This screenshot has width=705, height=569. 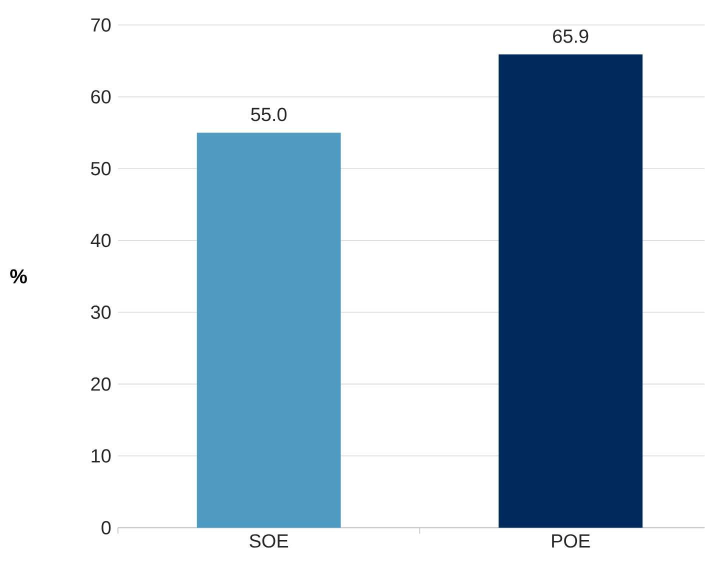 I want to click on y-tick-label: 20, so click(x=101, y=384).